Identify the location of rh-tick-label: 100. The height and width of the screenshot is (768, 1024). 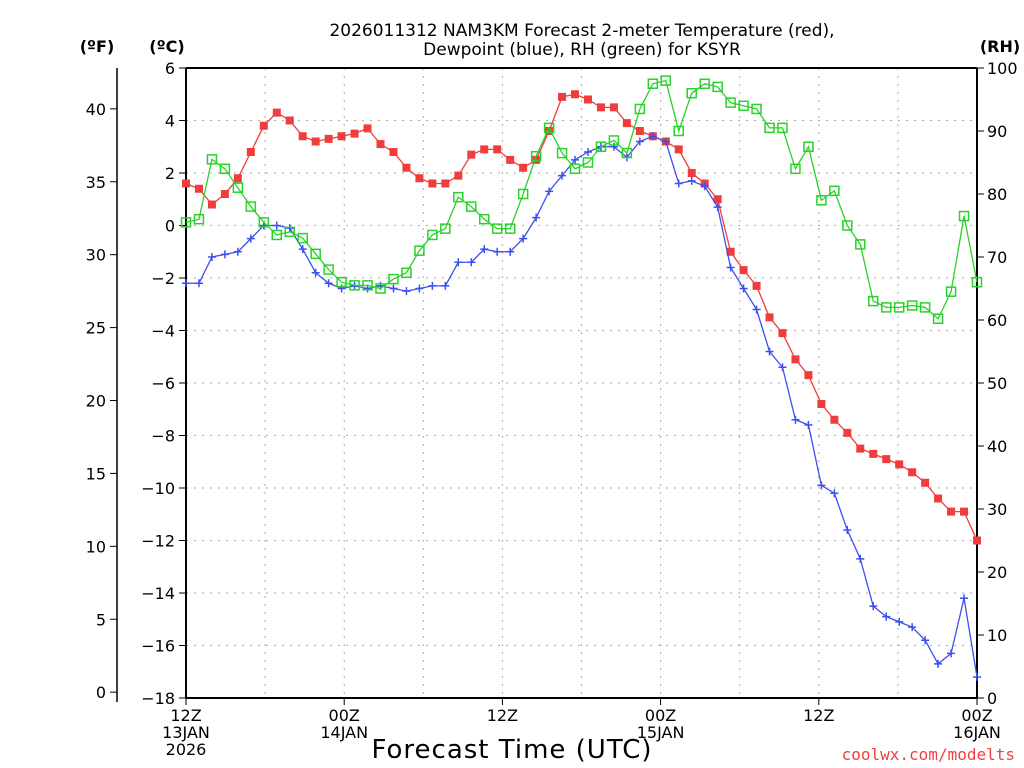
(1002, 68).